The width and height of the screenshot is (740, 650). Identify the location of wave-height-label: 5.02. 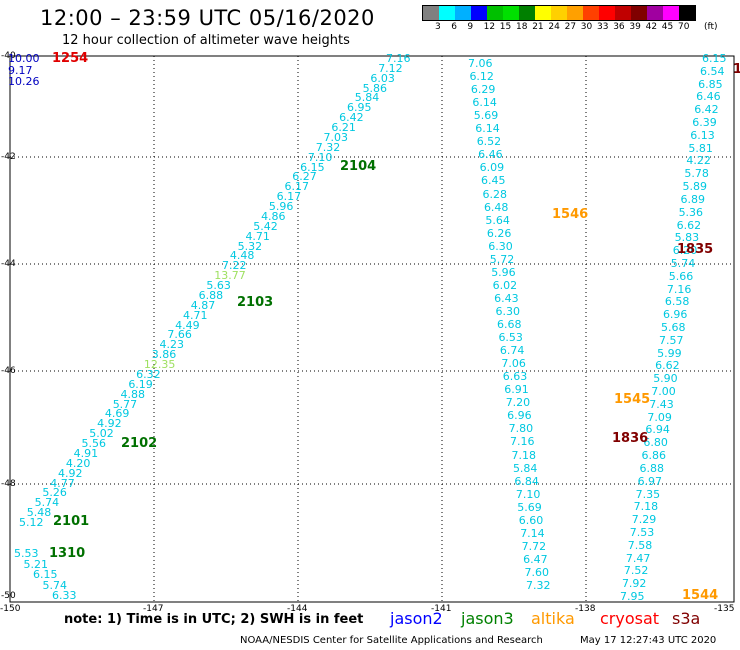
(101, 434).